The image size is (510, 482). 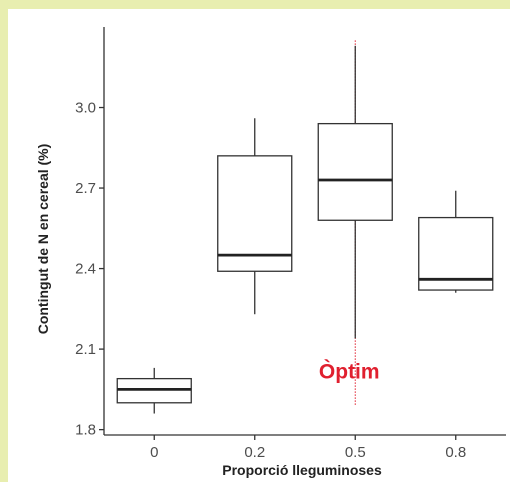 What do you see at coordinates (85, 188) in the screenshot?
I see `y-tick-label: 2.7` at bounding box center [85, 188].